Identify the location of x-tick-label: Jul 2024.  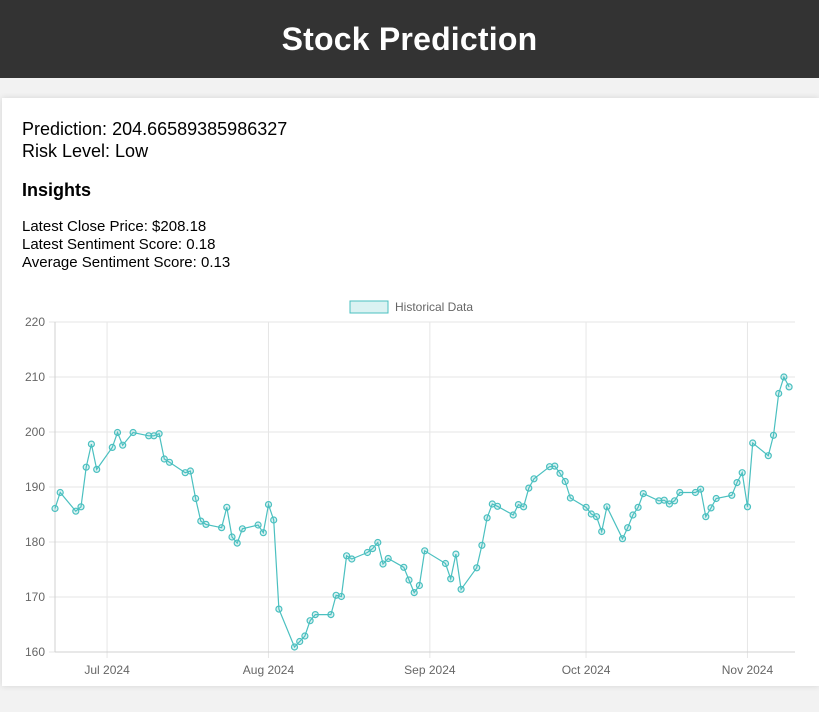
(107, 670).